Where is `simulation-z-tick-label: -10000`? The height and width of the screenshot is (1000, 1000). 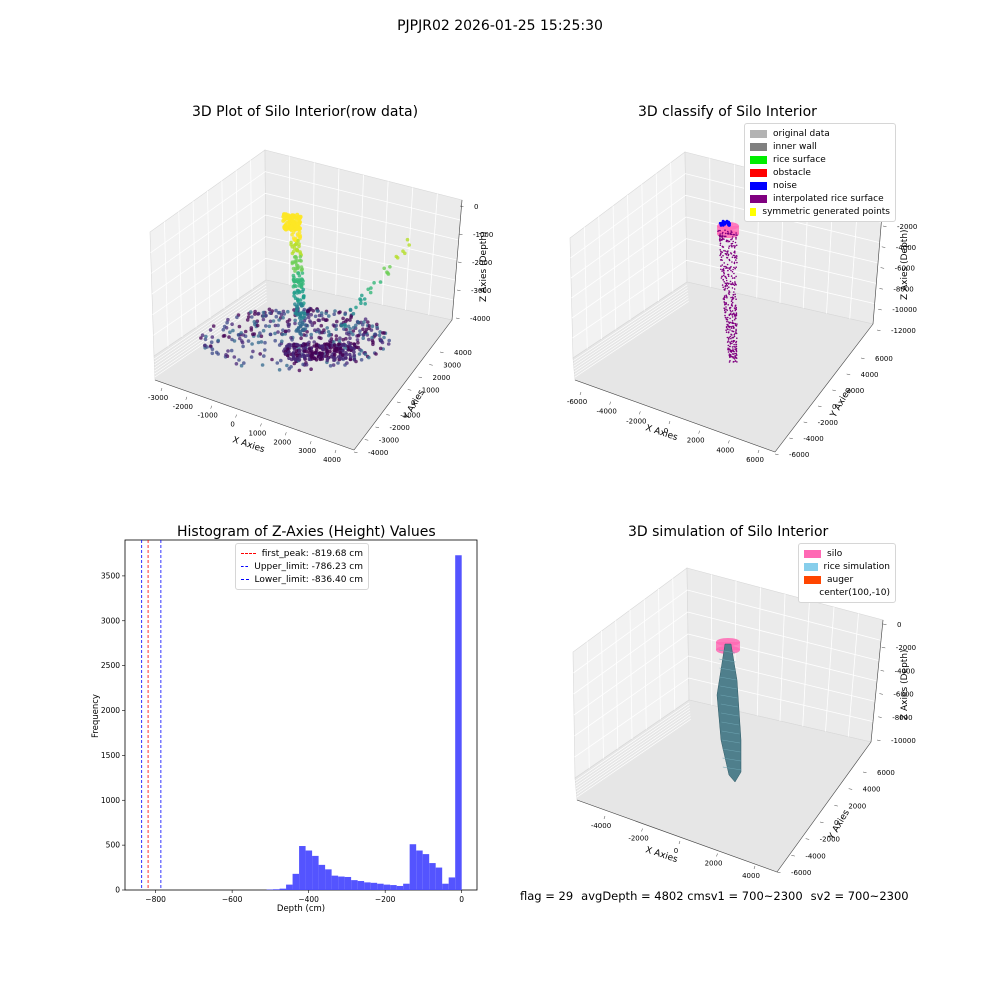 simulation-z-tick-label: -10000 is located at coordinates (903, 741).